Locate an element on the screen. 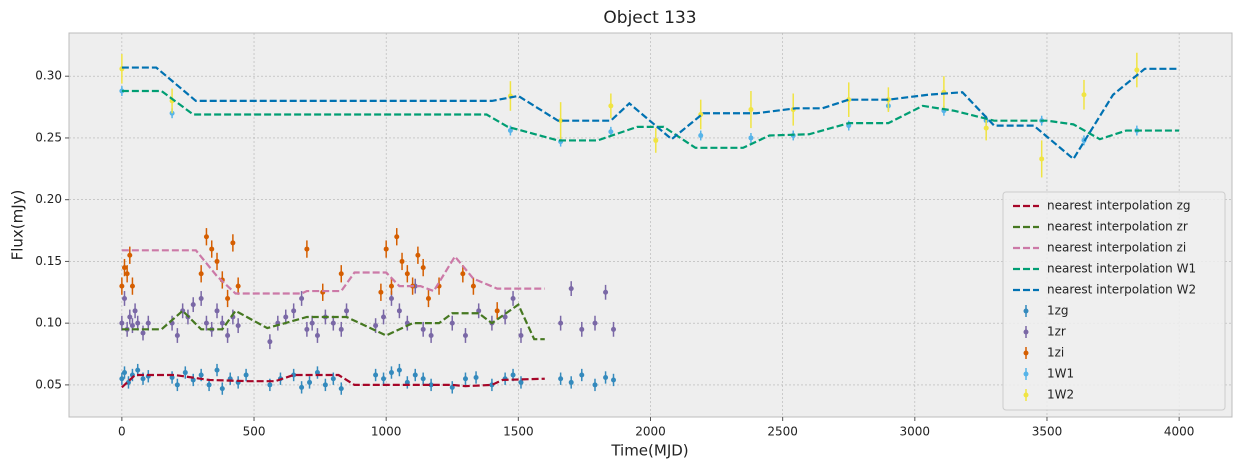  y-tick-label: 0.05 is located at coordinates (48, 384).